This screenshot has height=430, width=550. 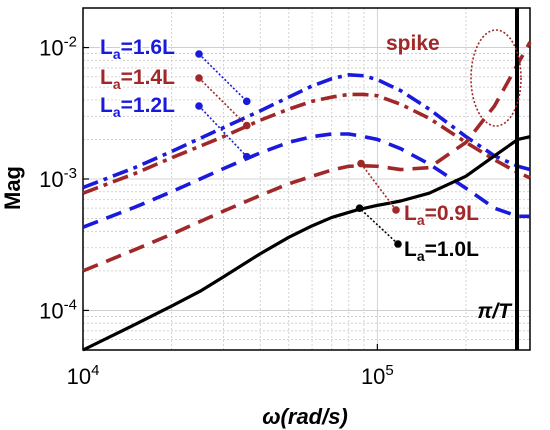 I want to click on annotation-label: La=1.0L, so click(x=441, y=251).